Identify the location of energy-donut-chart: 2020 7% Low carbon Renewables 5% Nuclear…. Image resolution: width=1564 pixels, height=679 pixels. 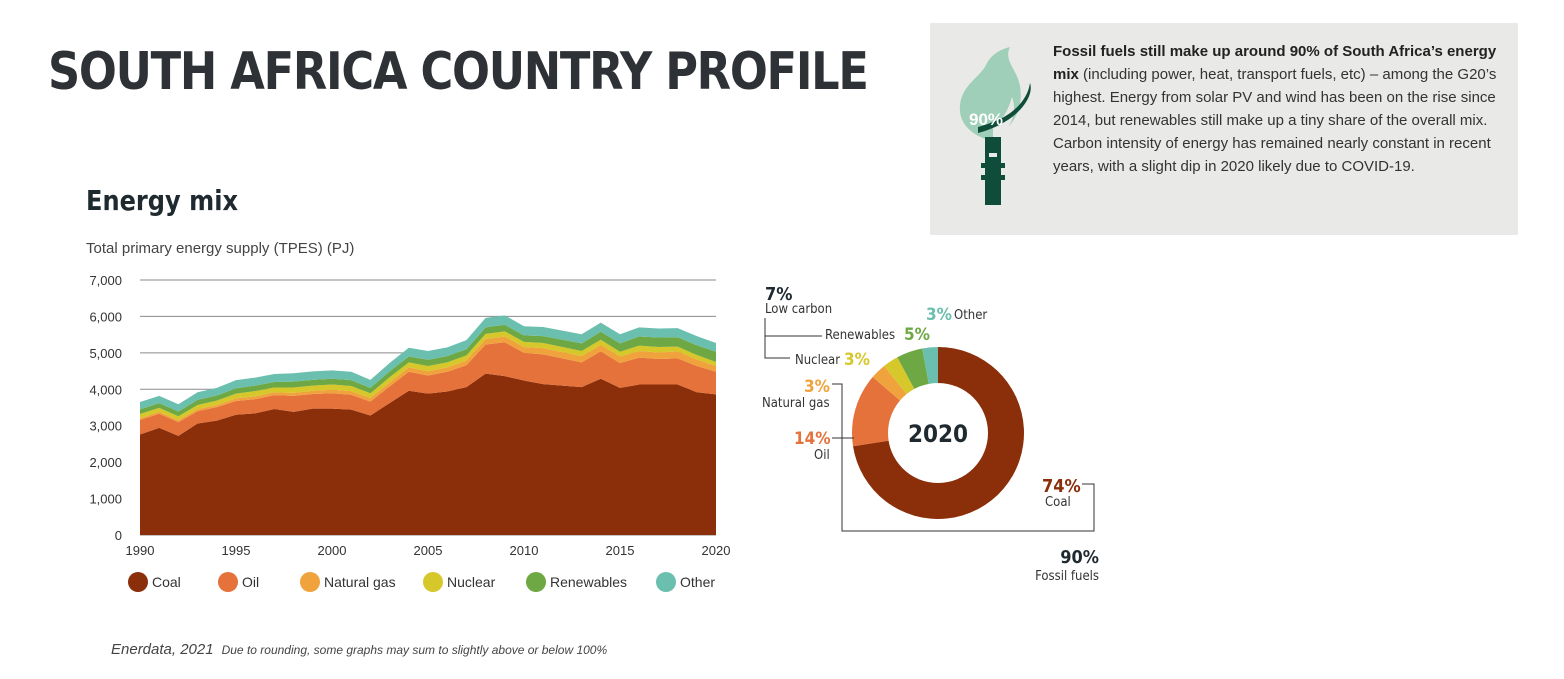
(930, 434).